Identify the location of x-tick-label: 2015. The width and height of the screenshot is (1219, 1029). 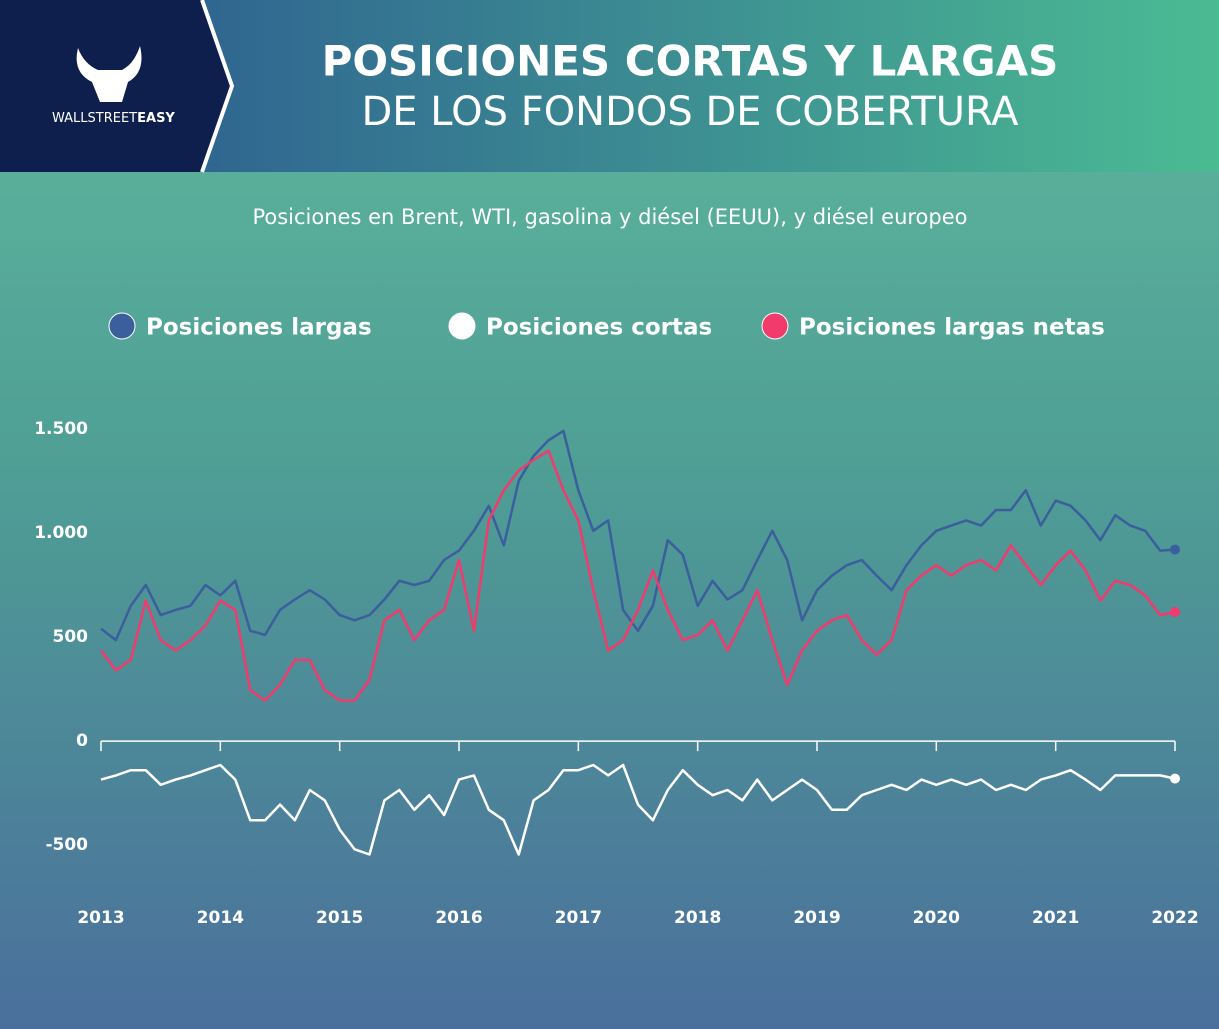
(339, 918).